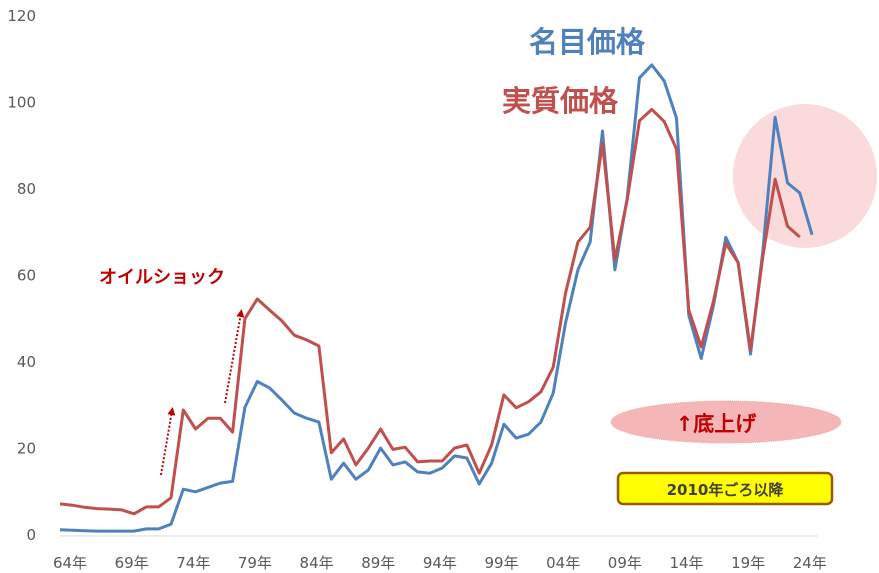 The width and height of the screenshot is (879, 573). I want to click on x-tick-label: 04年, so click(563, 563).